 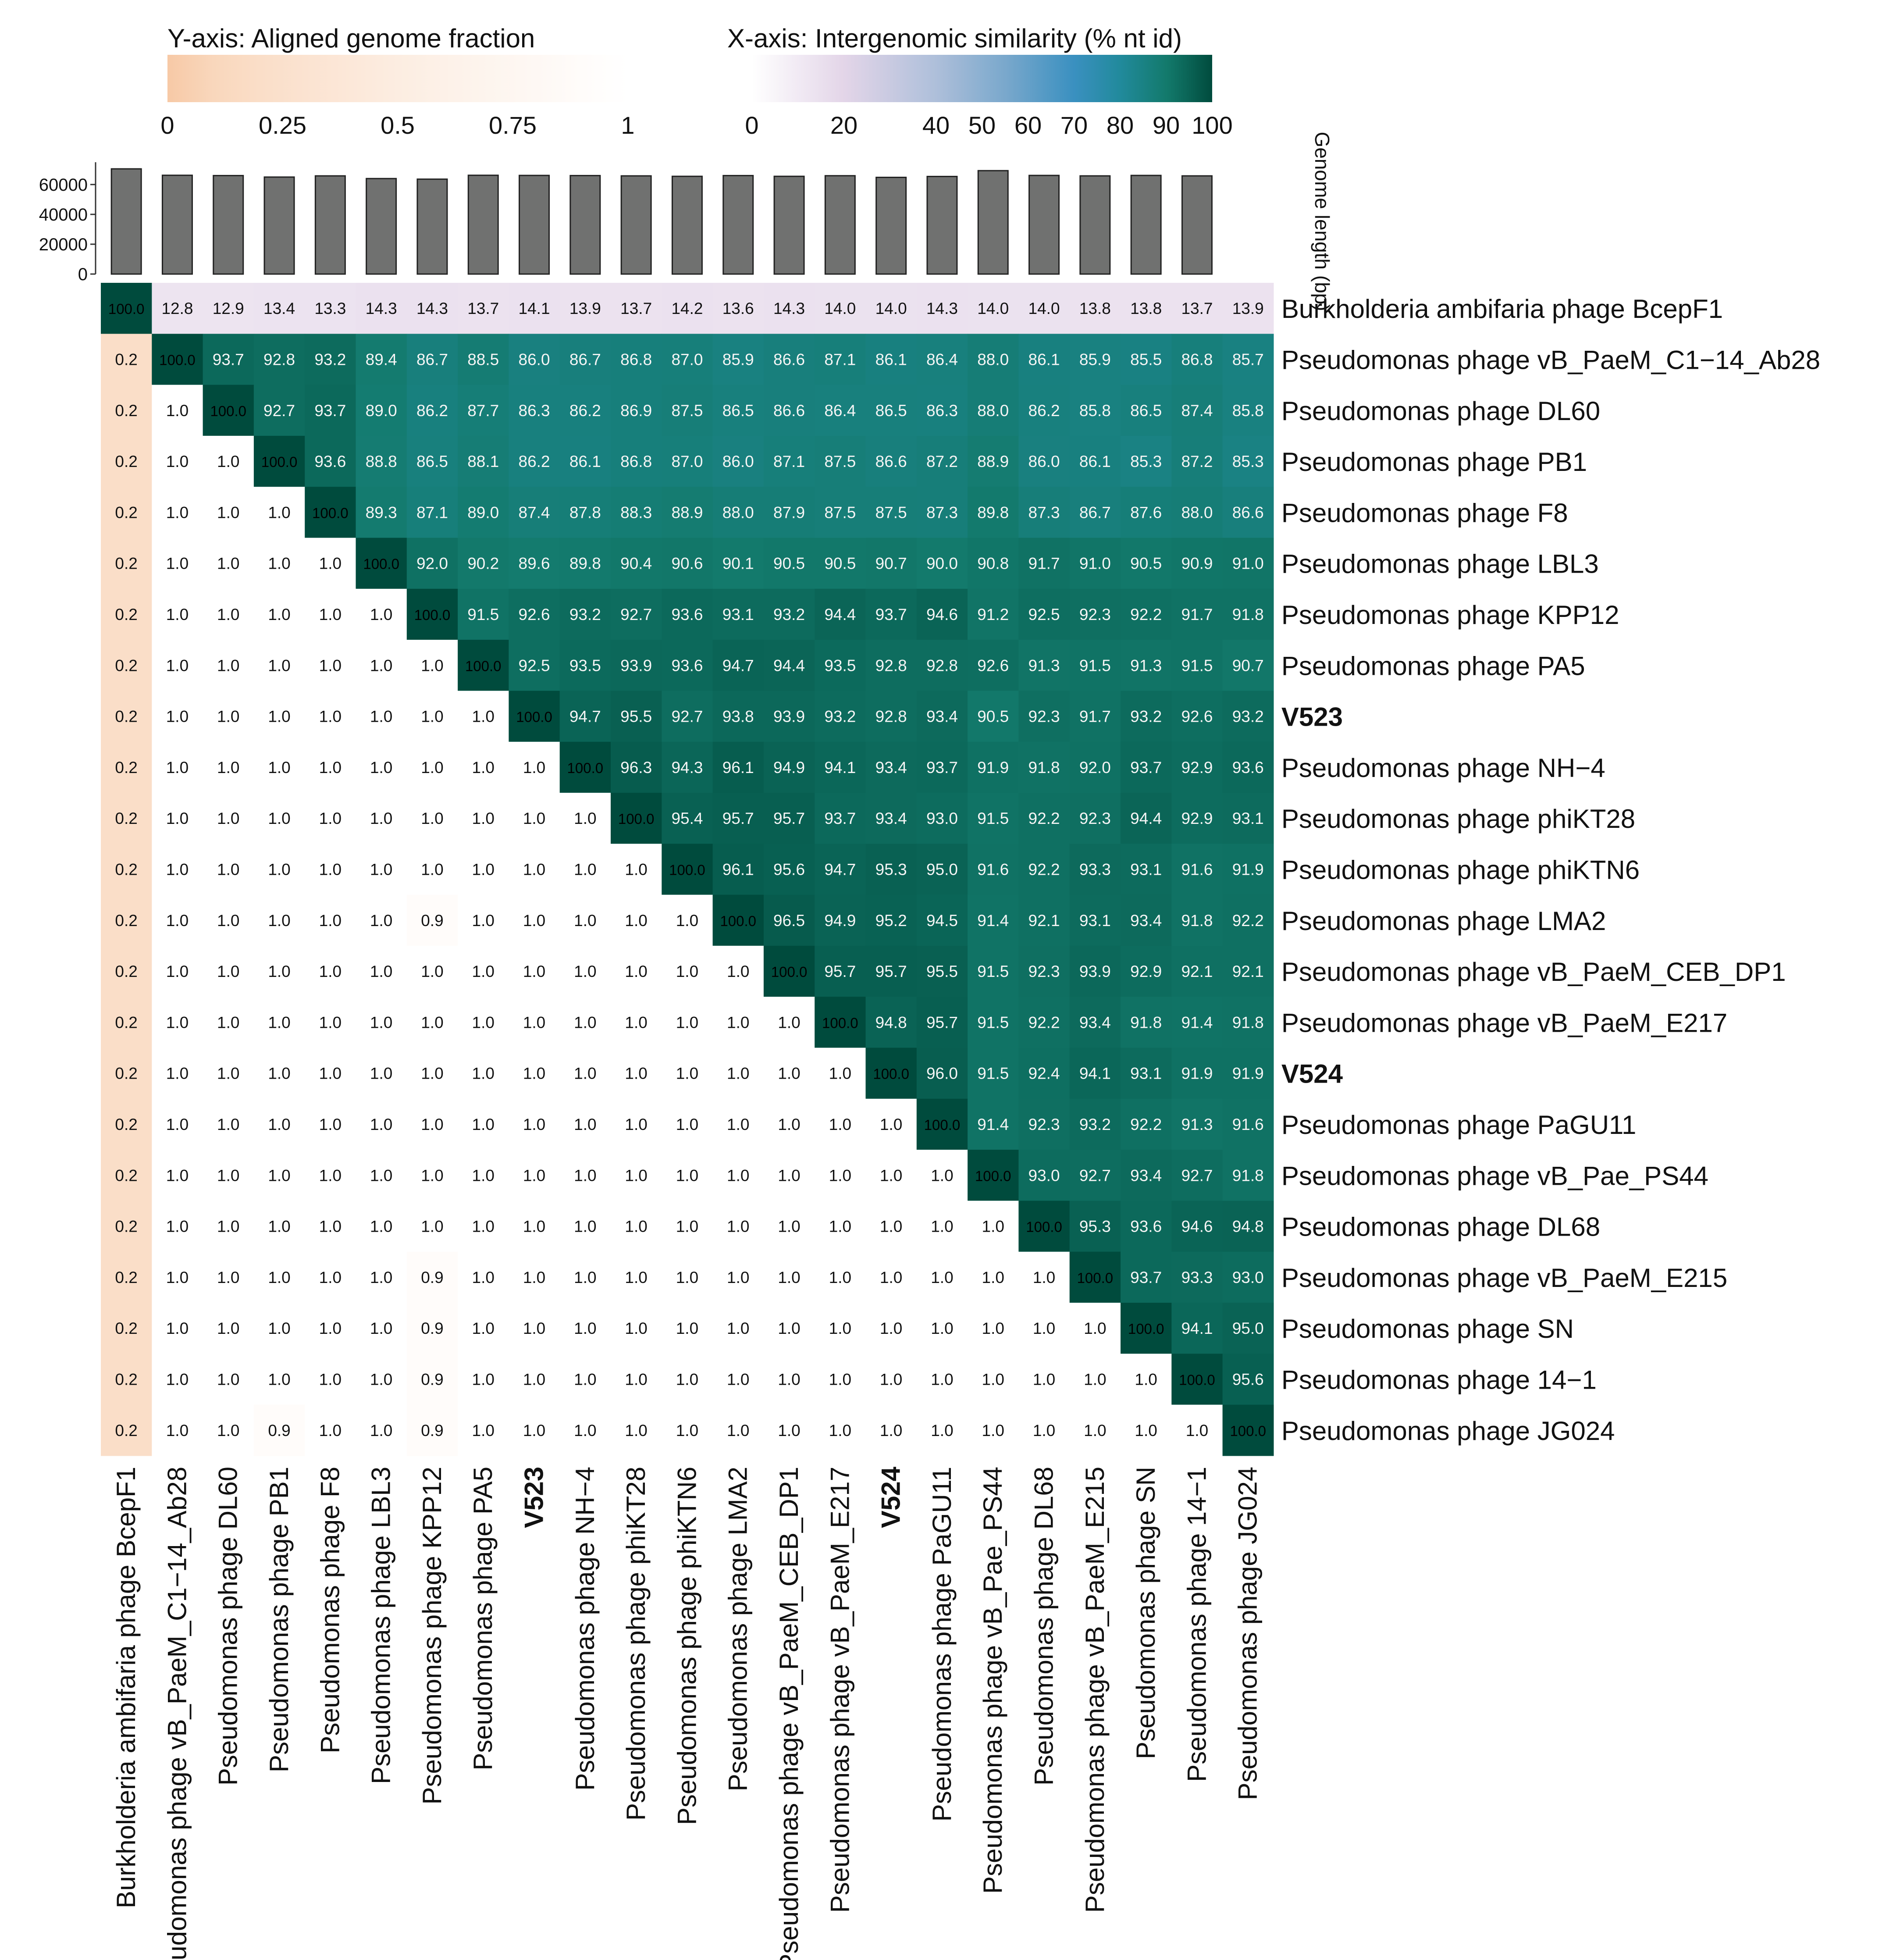 I want to click on row-label-3-pseudomonas-phage-pb1: Pseudomonas phage PB1, so click(x=1434, y=462).